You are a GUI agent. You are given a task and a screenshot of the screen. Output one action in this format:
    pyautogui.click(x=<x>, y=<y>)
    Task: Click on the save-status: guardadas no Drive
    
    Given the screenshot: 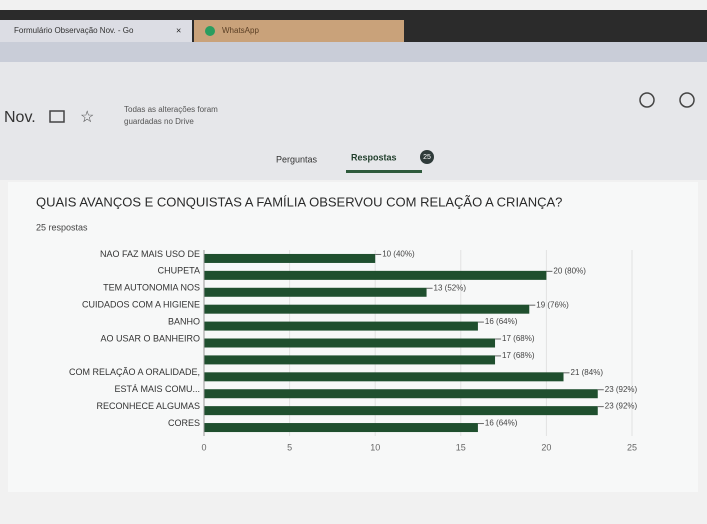 What is the action you would take?
    pyautogui.click(x=159, y=121)
    